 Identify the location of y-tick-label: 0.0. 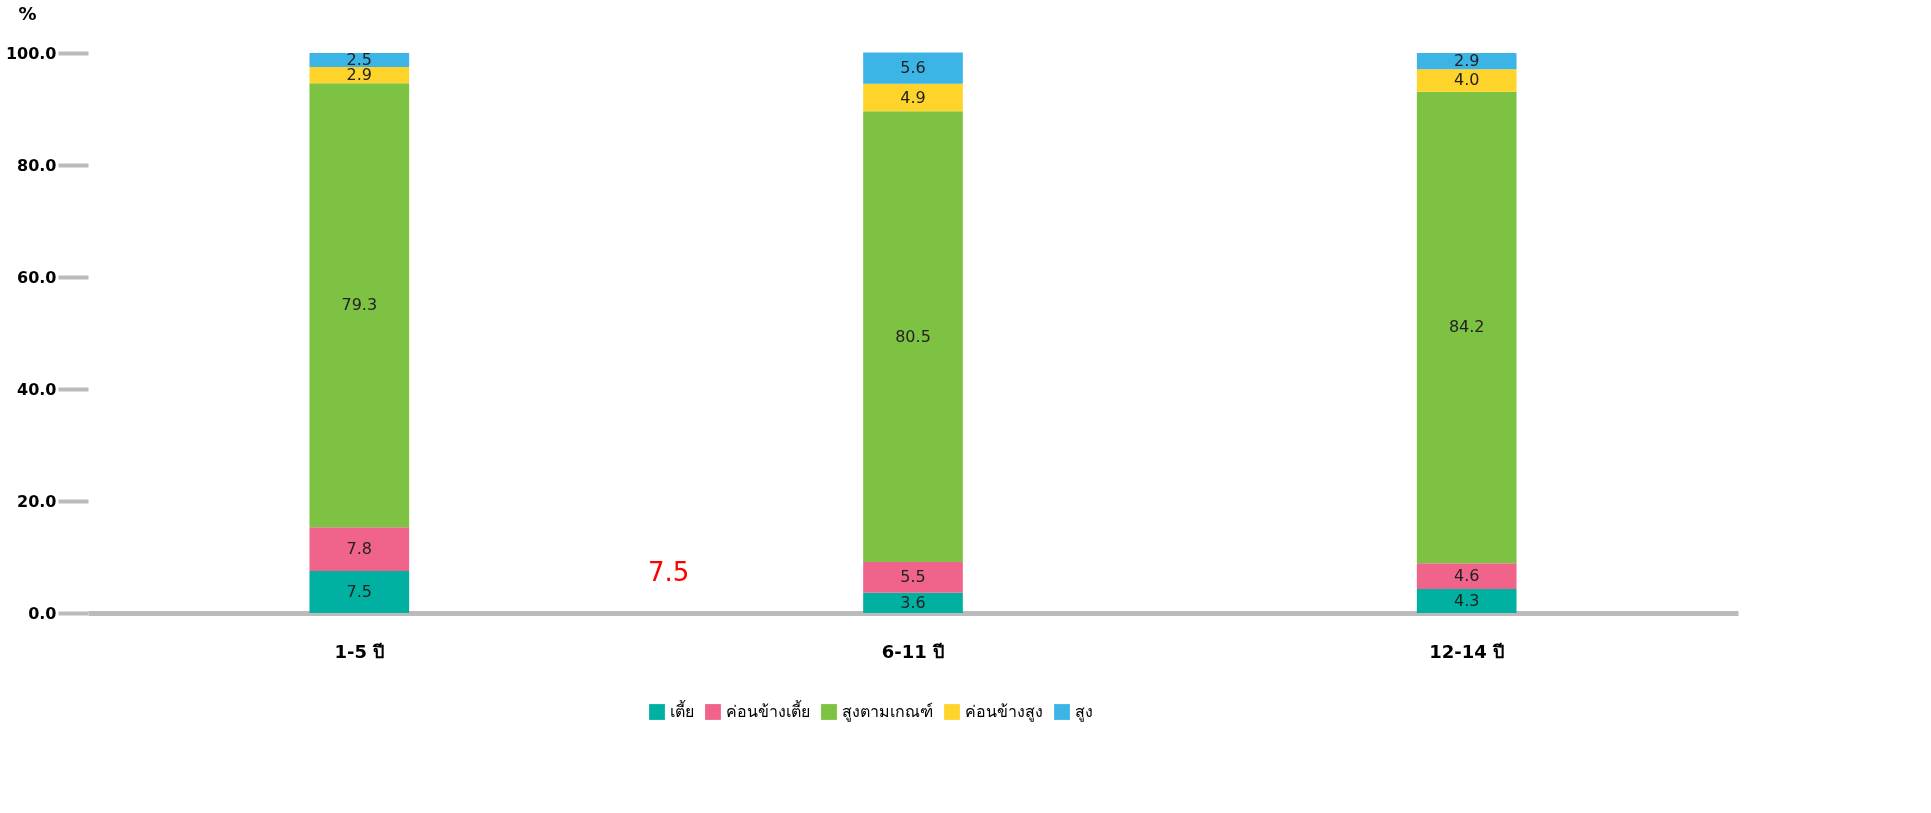
(42, 613).